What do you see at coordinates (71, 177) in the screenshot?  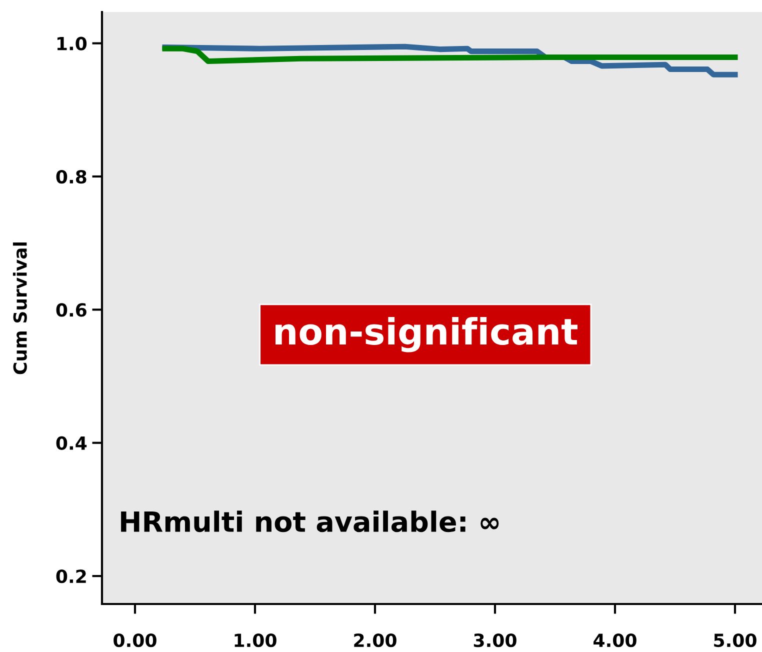 I see `y-tick-label: 0.8` at bounding box center [71, 177].